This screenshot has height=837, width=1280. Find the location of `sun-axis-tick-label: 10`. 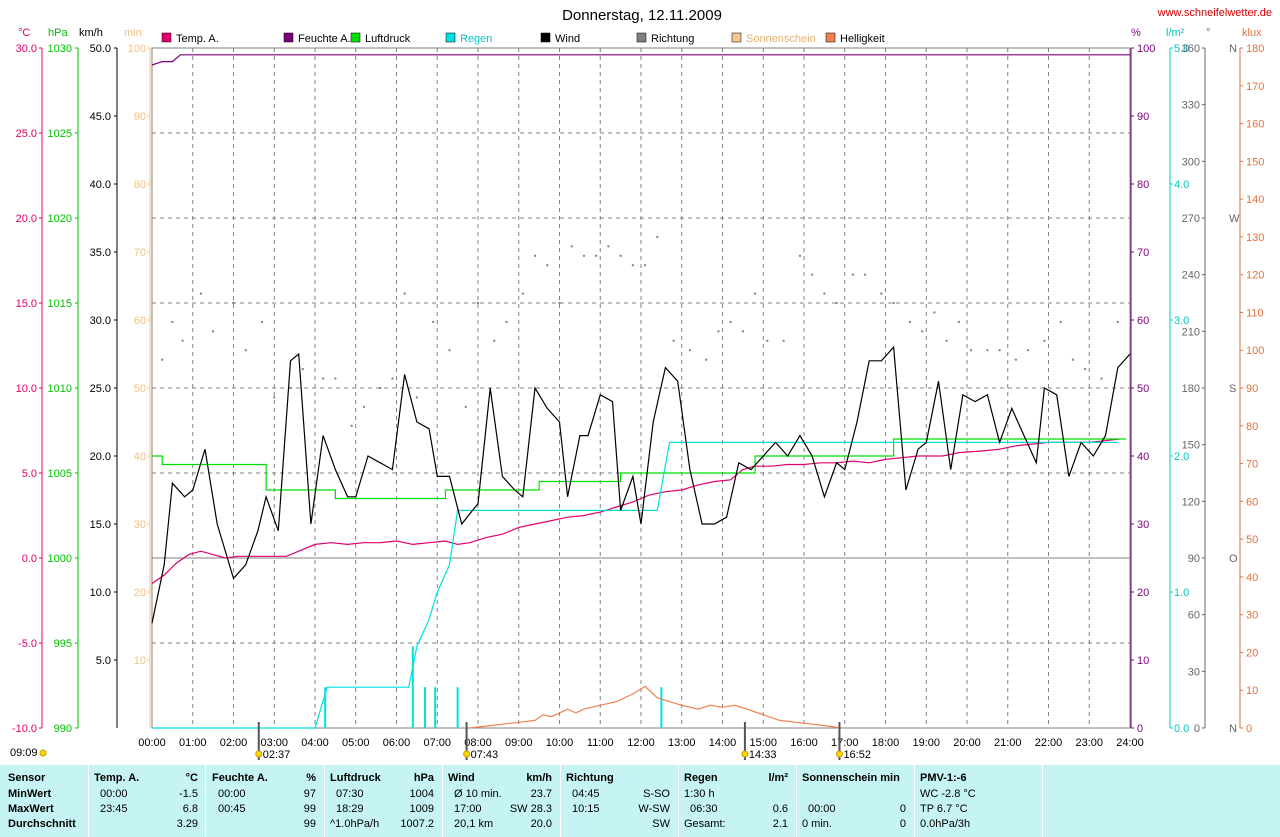

sun-axis-tick-label: 10 is located at coordinates (140, 661).